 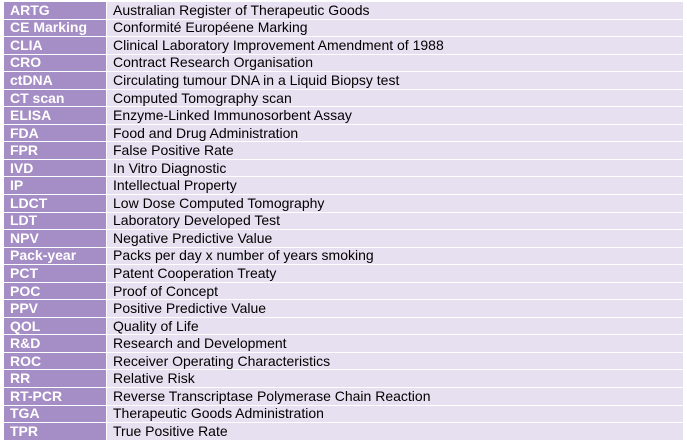 What do you see at coordinates (395, 150) in the screenshot?
I see `definition: False Positive Rate` at bounding box center [395, 150].